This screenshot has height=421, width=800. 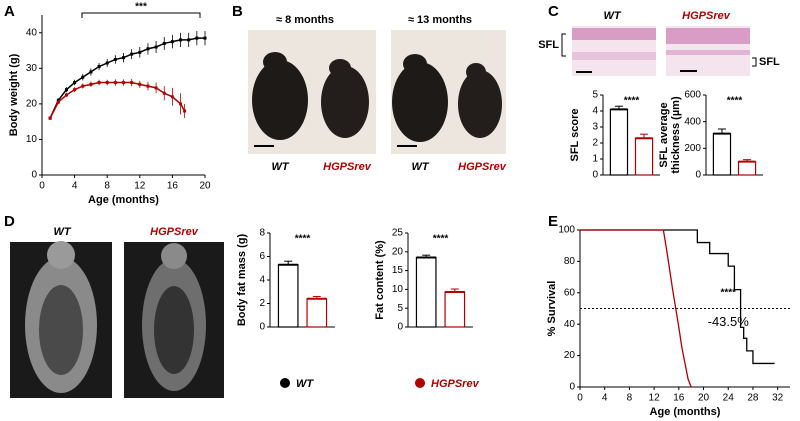 What do you see at coordinates (570, 261) in the screenshot?
I see `y-tick-label: 80` at bounding box center [570, 261].